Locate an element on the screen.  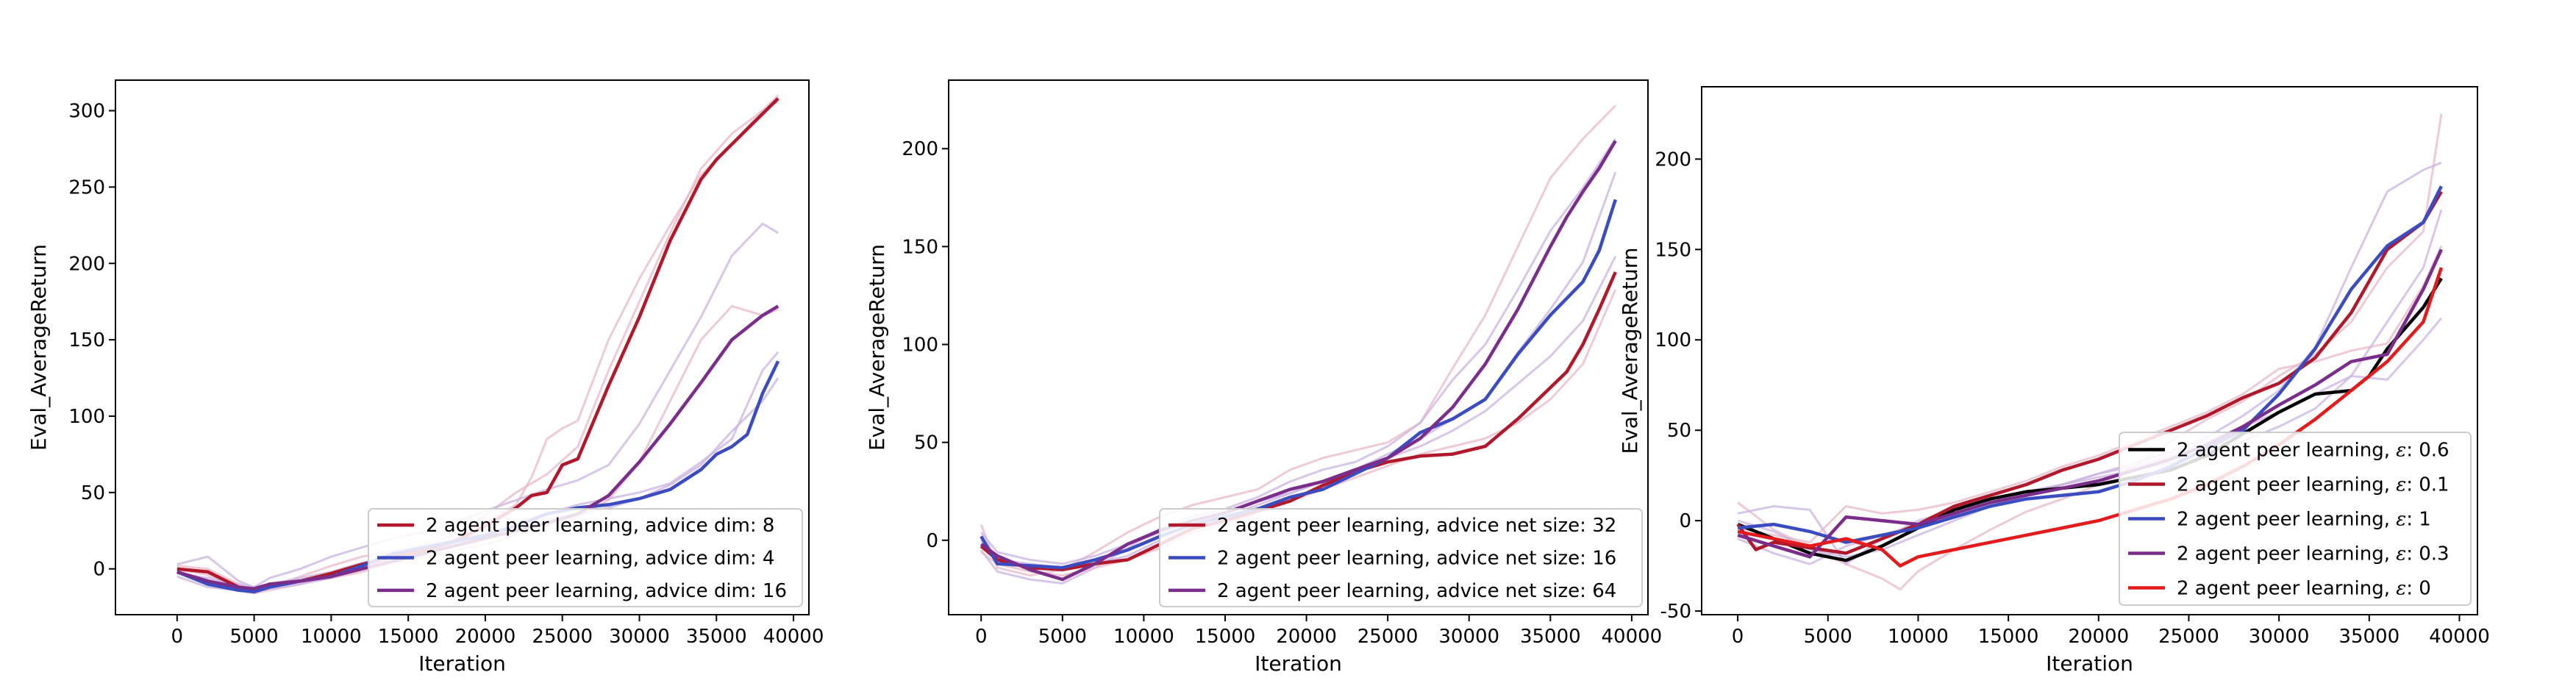
y-tick-label: -50 is located at coordinates (1675, 612).